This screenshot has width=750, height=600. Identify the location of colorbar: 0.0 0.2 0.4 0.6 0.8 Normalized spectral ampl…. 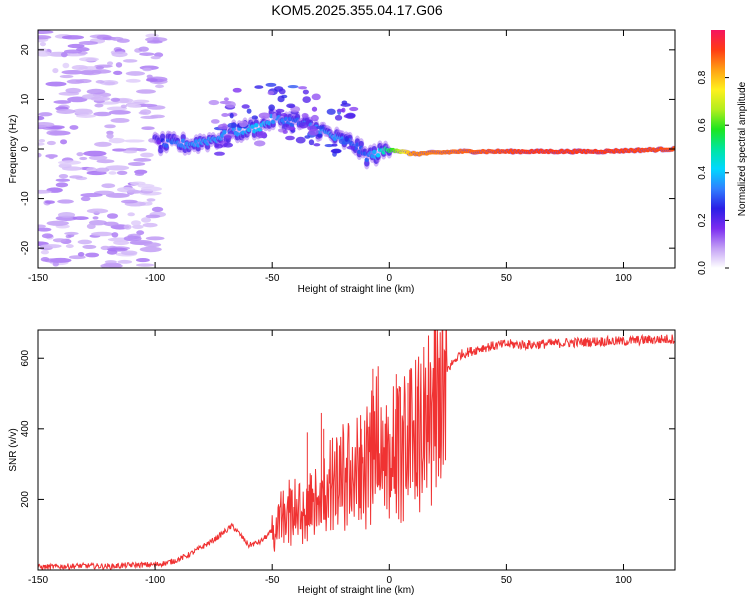
(722, 152).